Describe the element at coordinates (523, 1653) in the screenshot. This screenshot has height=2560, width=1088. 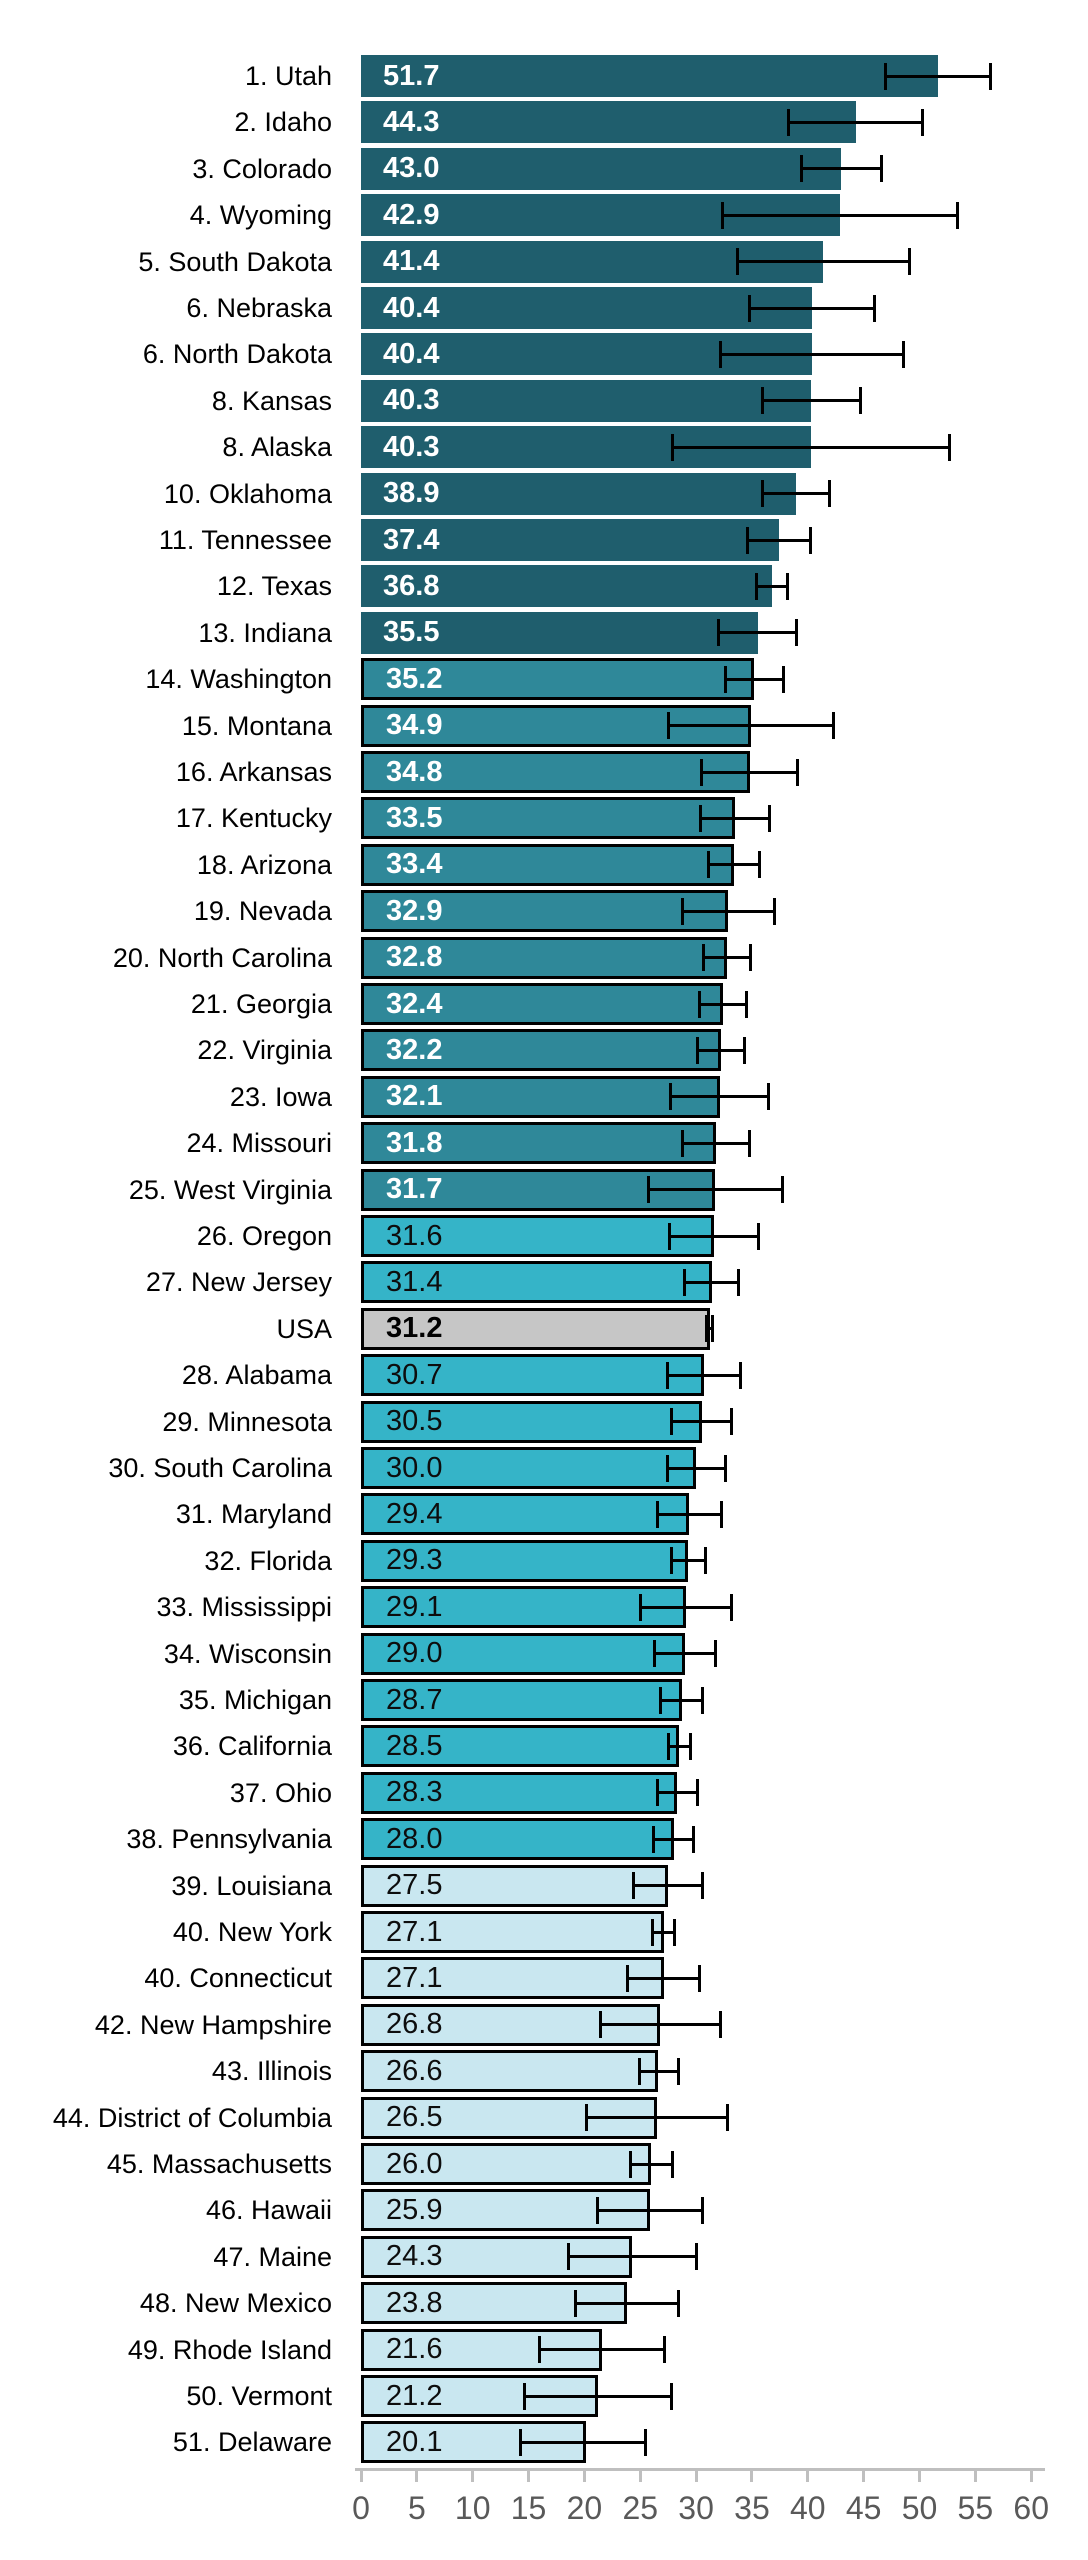
I see `bar: 29.0` at that location.